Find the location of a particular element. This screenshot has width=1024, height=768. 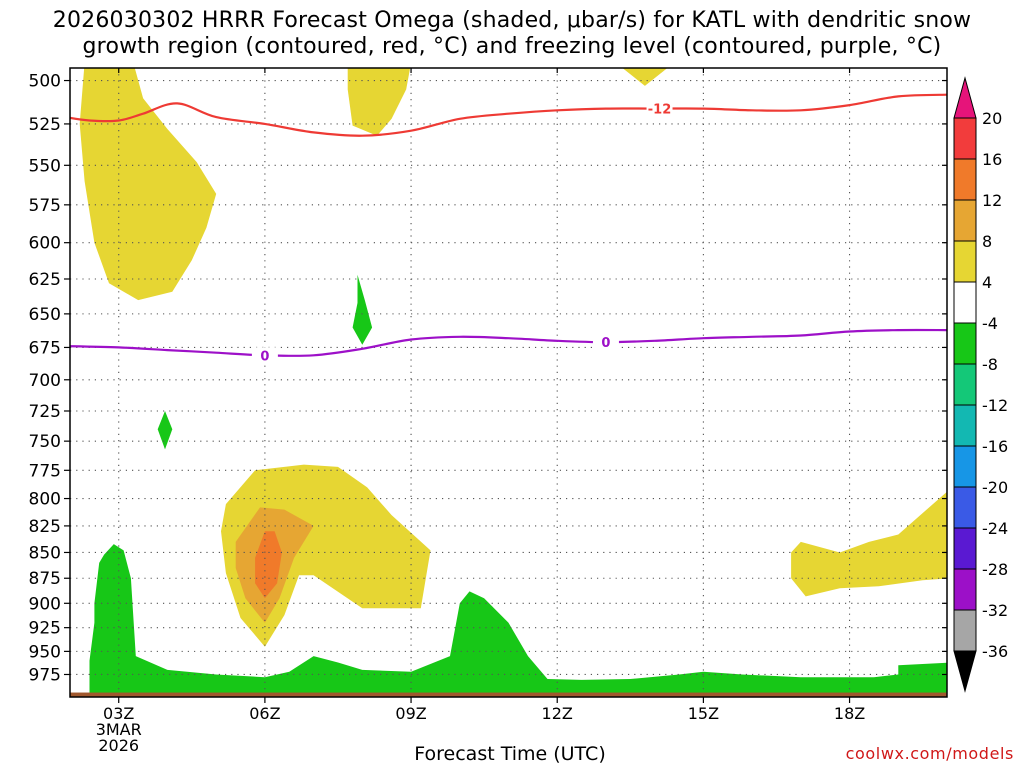

ground-strip is located at coordinates (508, 694).